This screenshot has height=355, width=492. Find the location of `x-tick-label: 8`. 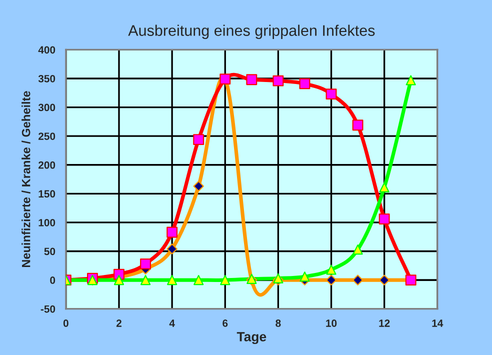

x-tick-label: 8 is located at coordinates (278, 323).